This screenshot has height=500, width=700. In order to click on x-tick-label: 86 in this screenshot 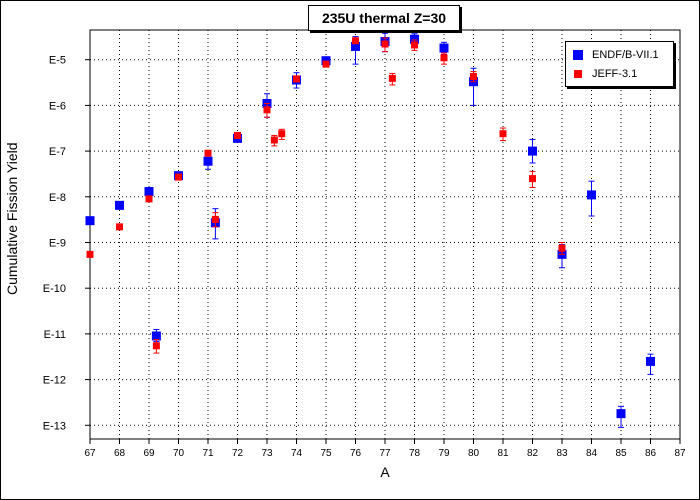, I will do `click(651, 453)`.